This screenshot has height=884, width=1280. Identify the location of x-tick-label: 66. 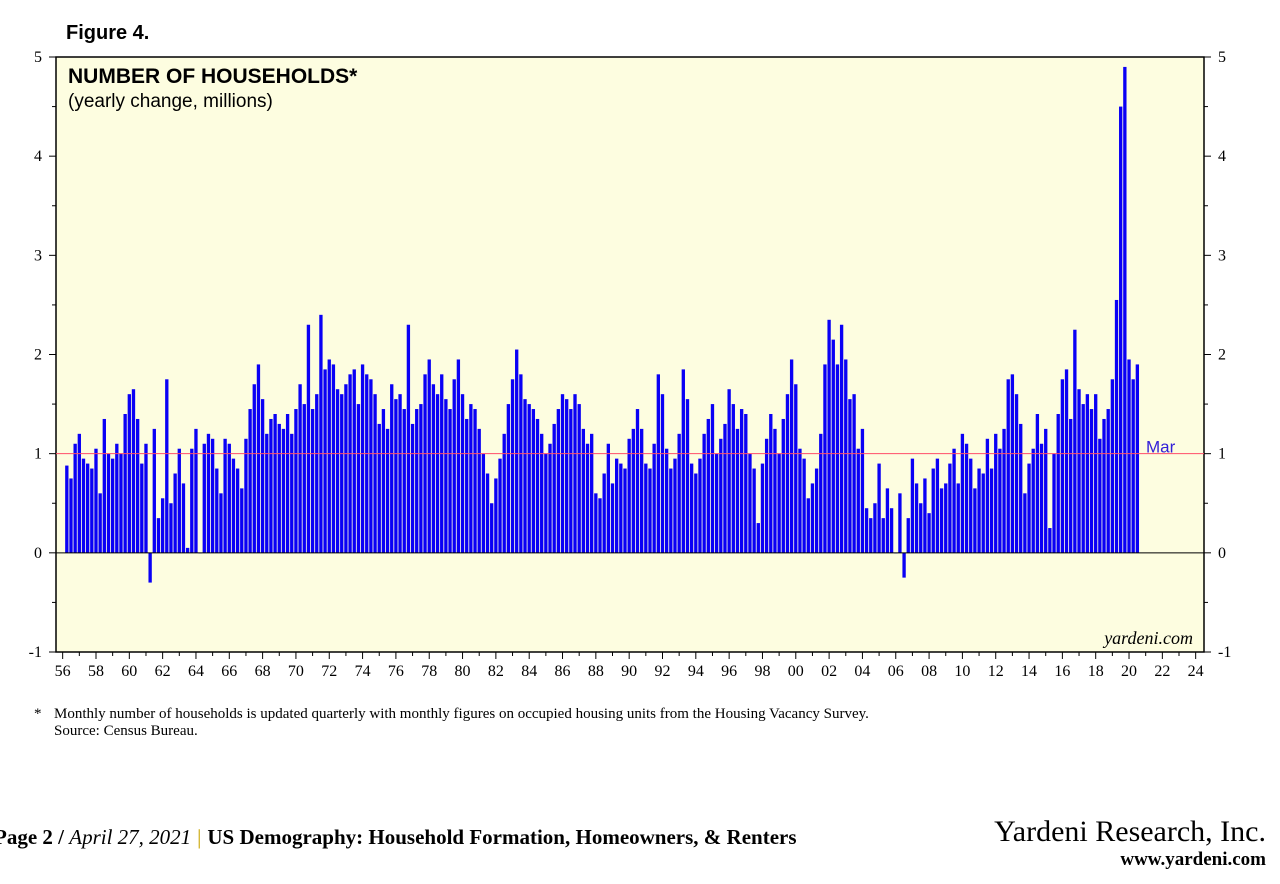
(229, 671).